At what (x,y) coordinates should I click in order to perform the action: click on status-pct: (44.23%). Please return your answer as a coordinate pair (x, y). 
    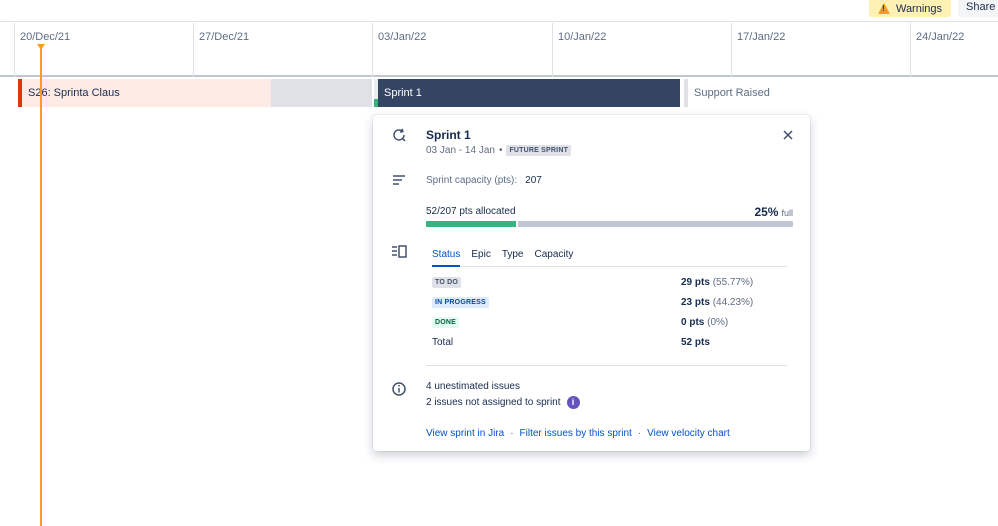
    Looking at the image, I should click on (733, 302).